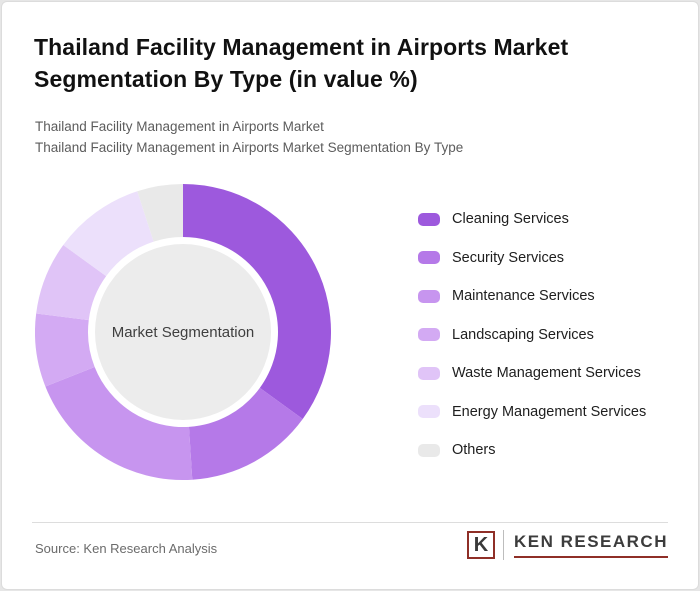 This screenshot has width=700, height=591. What do you see at coordinates (523, 296) in the screenshot?
I see `legend-label: Maintenance Services` at bounding box center [523, 296].